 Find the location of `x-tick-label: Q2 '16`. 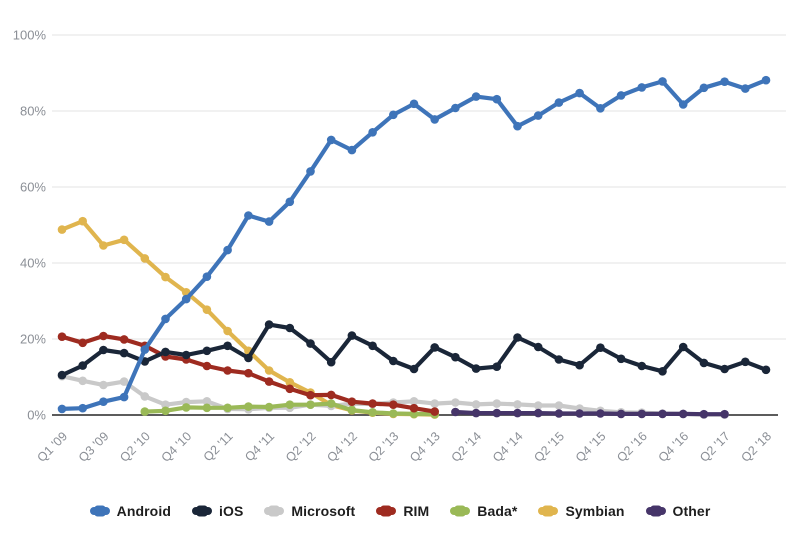

x-tick-label: Q2 '16 is located at coordinates (632, 447).